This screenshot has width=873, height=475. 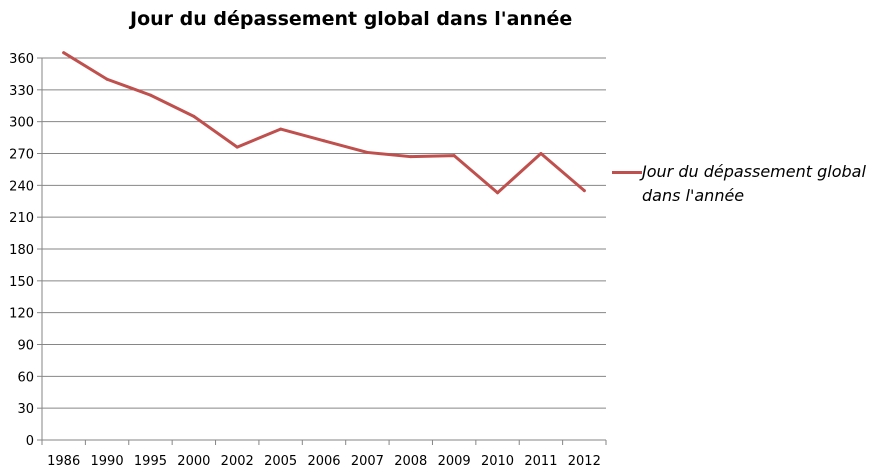 What do you see at coordinates (280, 461) in the screenshot?
I see `x-tick-label: 2005` at bounding box center [280, 461].